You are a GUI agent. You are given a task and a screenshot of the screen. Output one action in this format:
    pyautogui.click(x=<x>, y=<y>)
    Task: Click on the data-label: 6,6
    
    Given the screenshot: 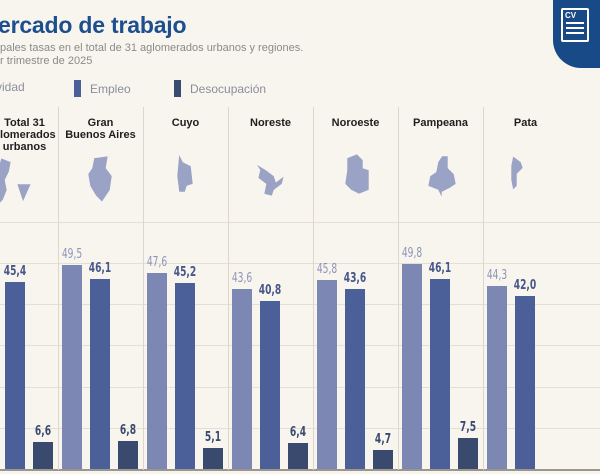 What is the action you would take?
    pyautogui.click(x=43, y=431)
    